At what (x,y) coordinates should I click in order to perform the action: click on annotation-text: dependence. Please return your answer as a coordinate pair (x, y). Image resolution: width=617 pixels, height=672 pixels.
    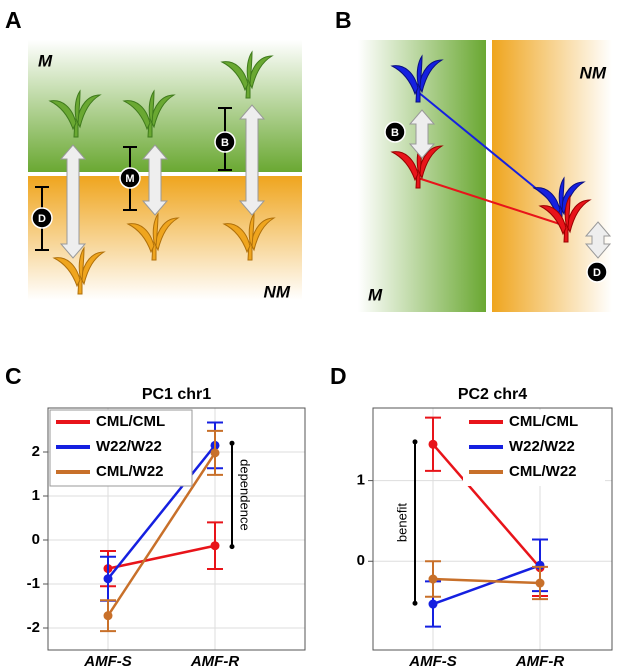
    Looking at the image, I should click on (245, 495).